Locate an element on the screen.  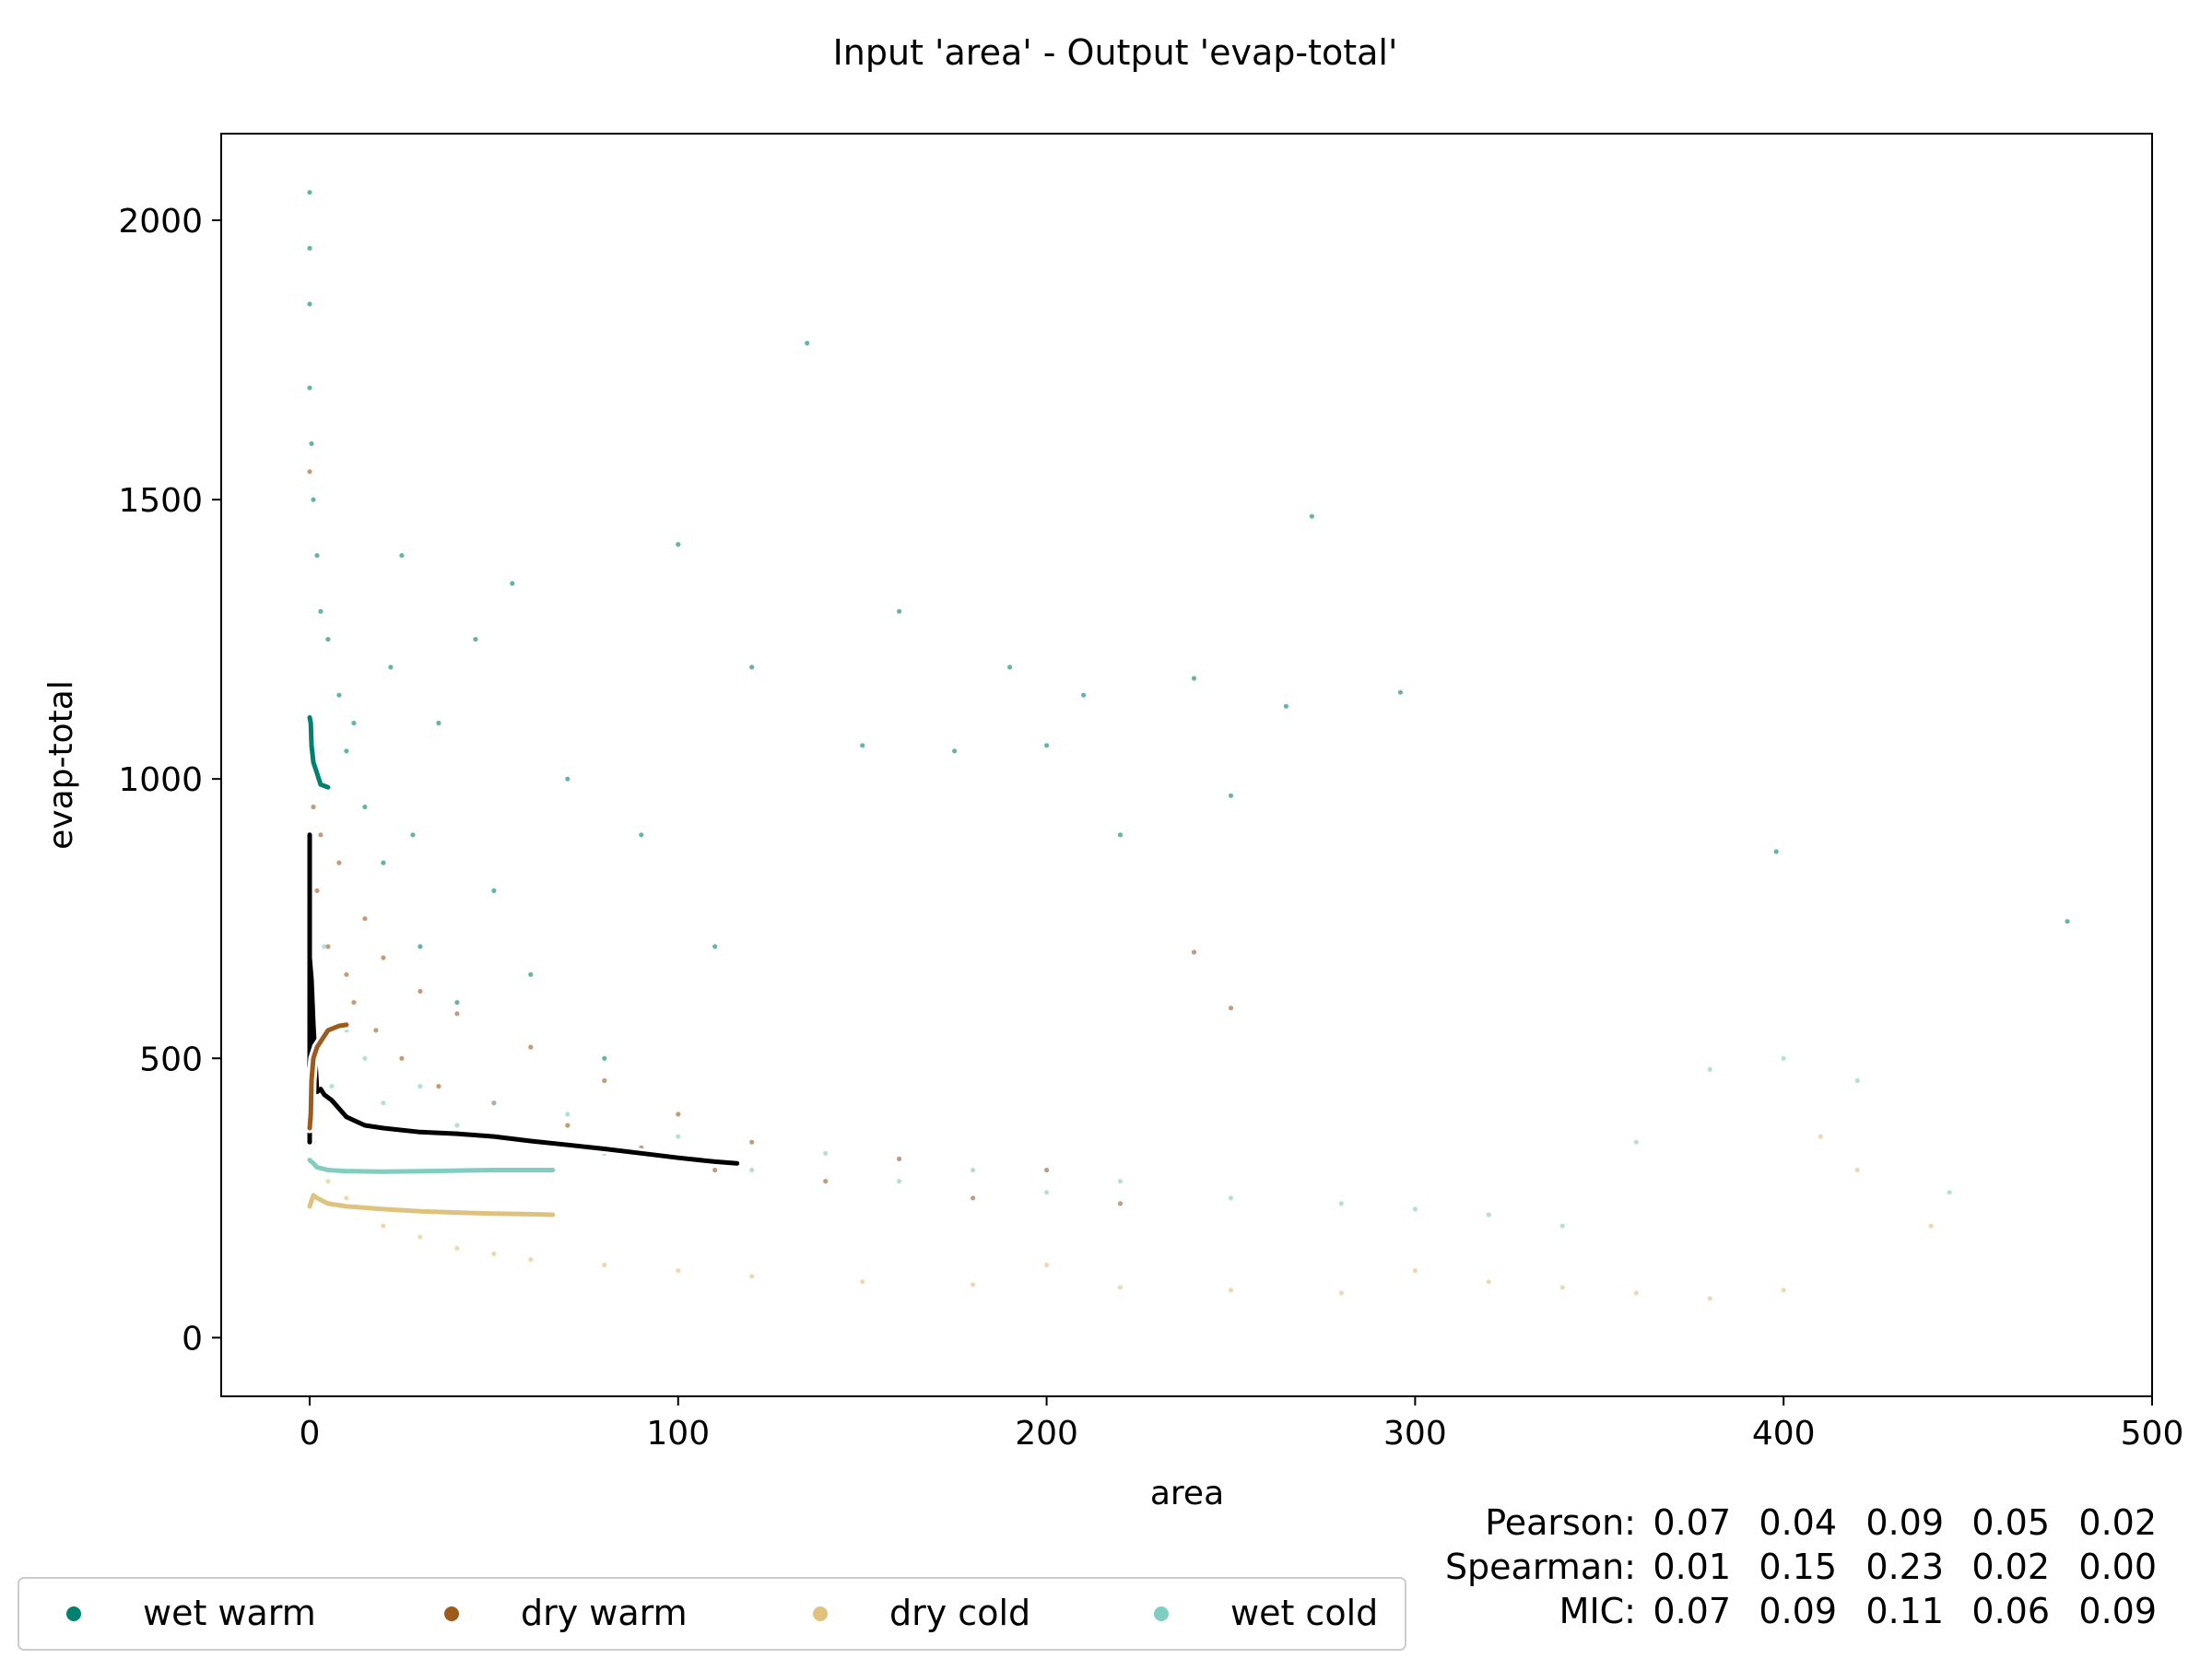
stats-value-overall: 0.01 is located at coordinates (1692, 1567).